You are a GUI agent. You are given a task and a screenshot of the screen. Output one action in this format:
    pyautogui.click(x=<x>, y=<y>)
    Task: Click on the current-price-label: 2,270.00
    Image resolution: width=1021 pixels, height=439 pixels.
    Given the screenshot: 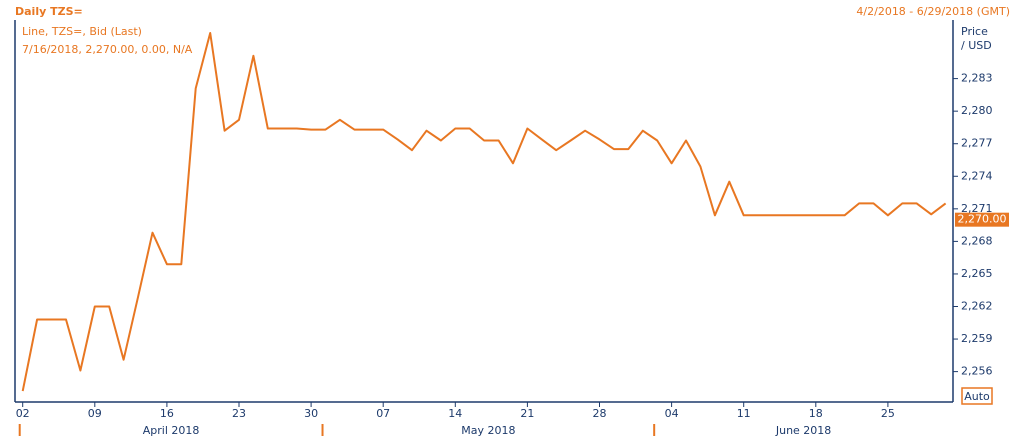 What is the action you would take?
    pyautogui.click(x=982, y=219)
    